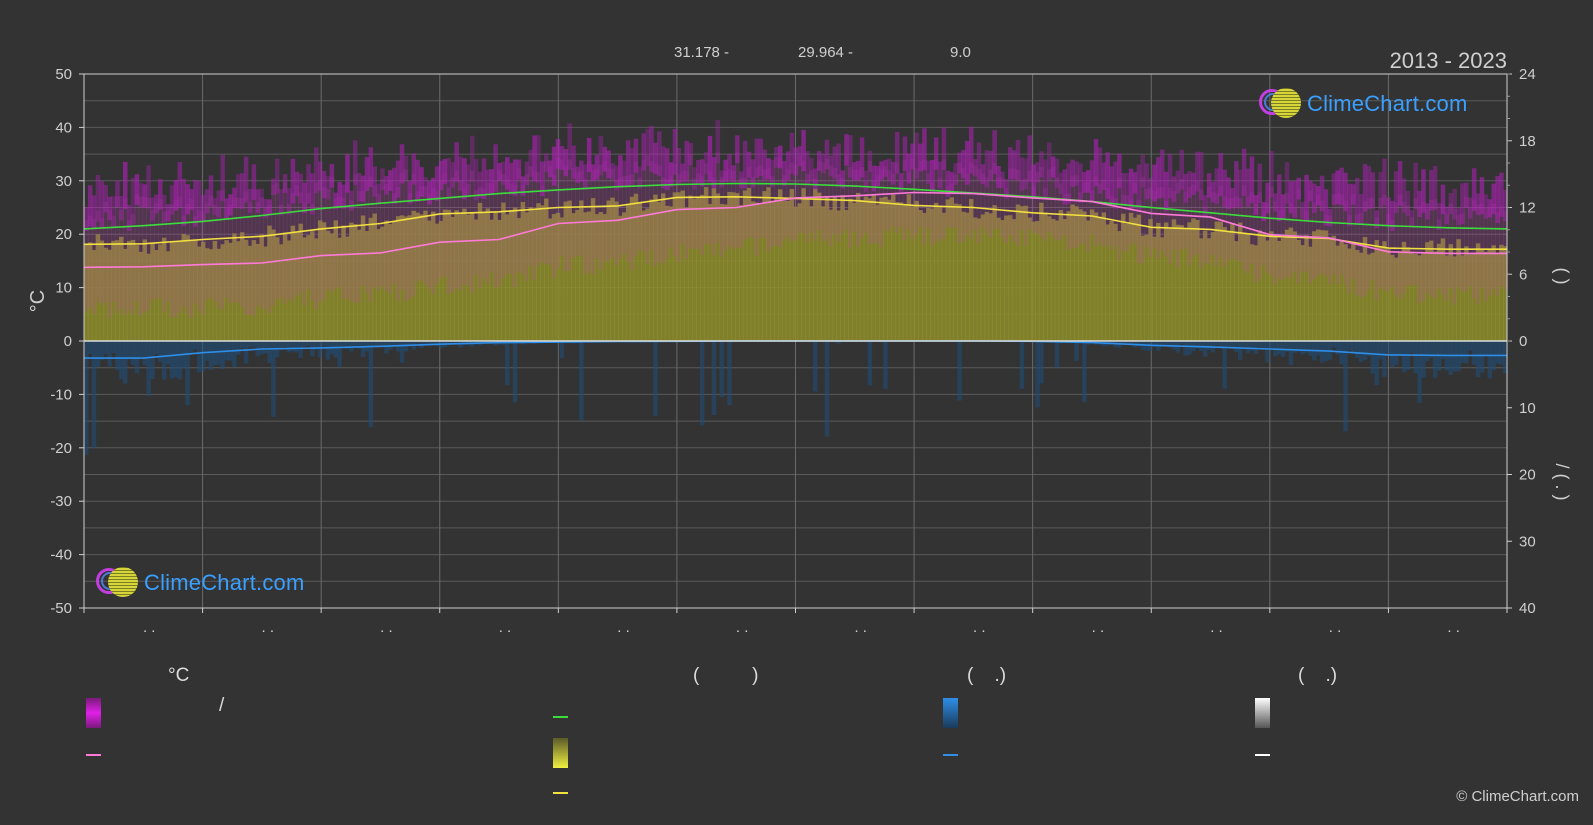  I want to click on logo-top: ClimeChart.com, so click(1363, 104).